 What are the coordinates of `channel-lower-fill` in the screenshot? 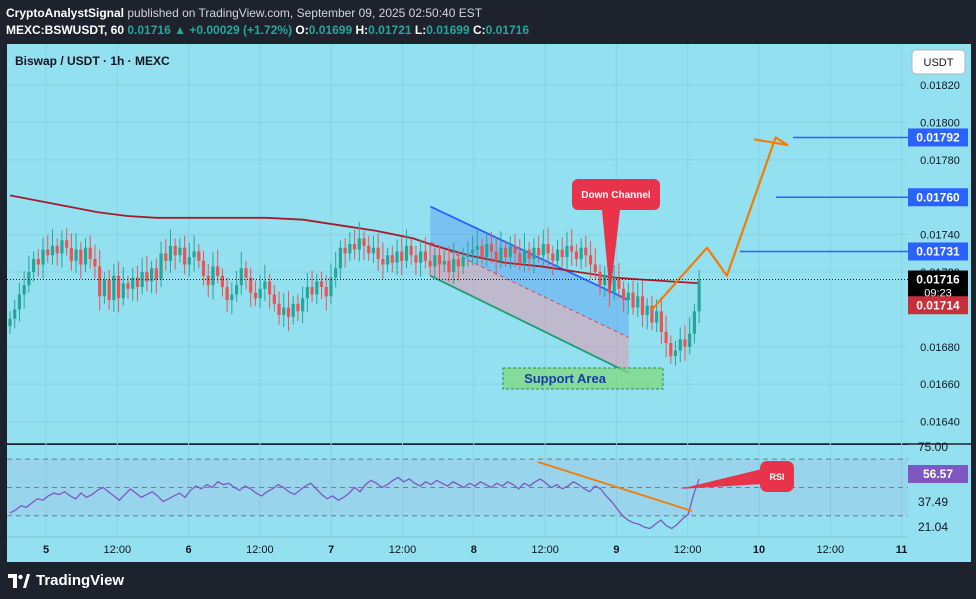 It's located at (529, 307).